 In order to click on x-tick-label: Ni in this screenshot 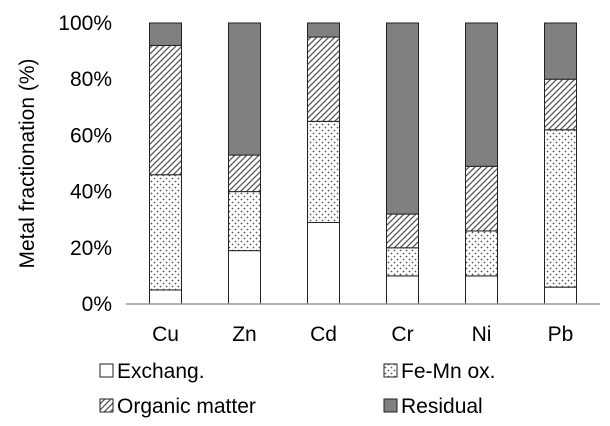, I will do `click(482, 334)`.